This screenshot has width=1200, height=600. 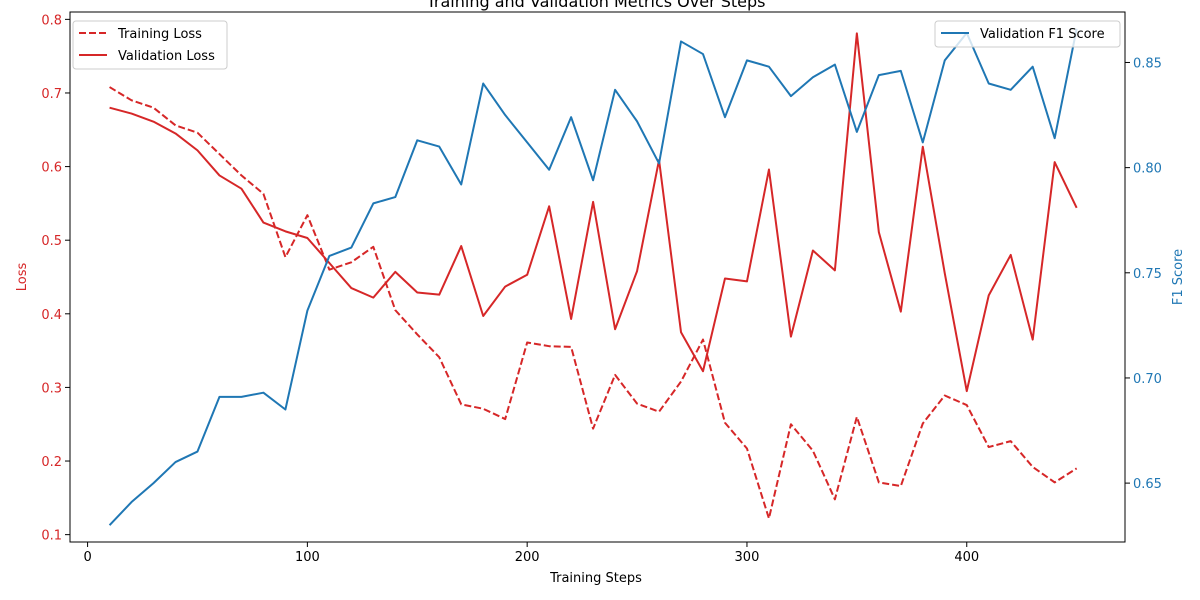 I want to click on y-right-tick-label: 0.65, so click(x=1147, y=484).